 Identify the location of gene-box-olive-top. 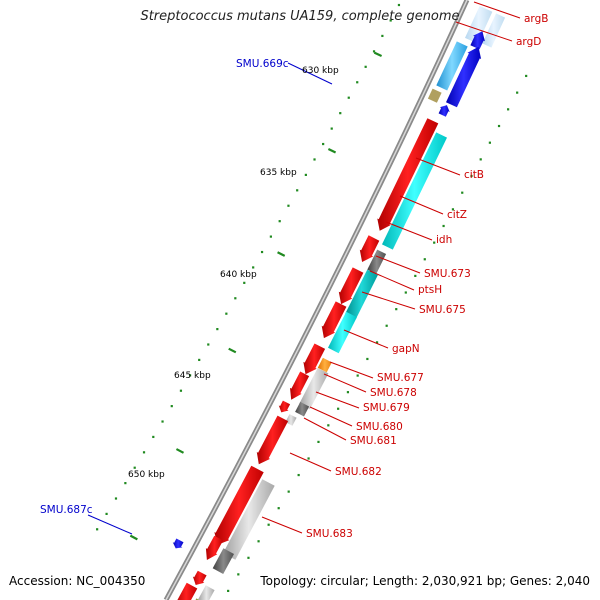
(434, 95).